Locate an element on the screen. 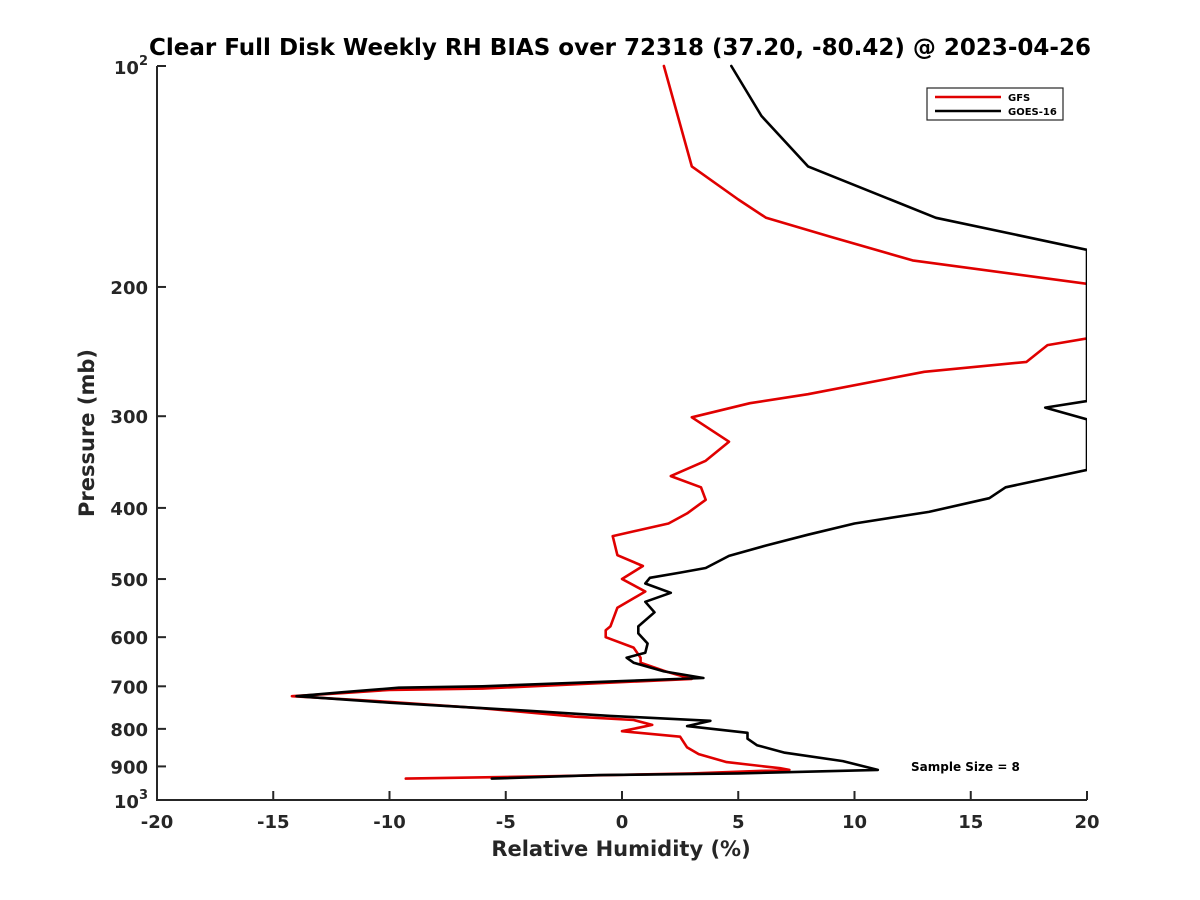  y-tick-label-power: 10² is located at coordinates (131, 66).